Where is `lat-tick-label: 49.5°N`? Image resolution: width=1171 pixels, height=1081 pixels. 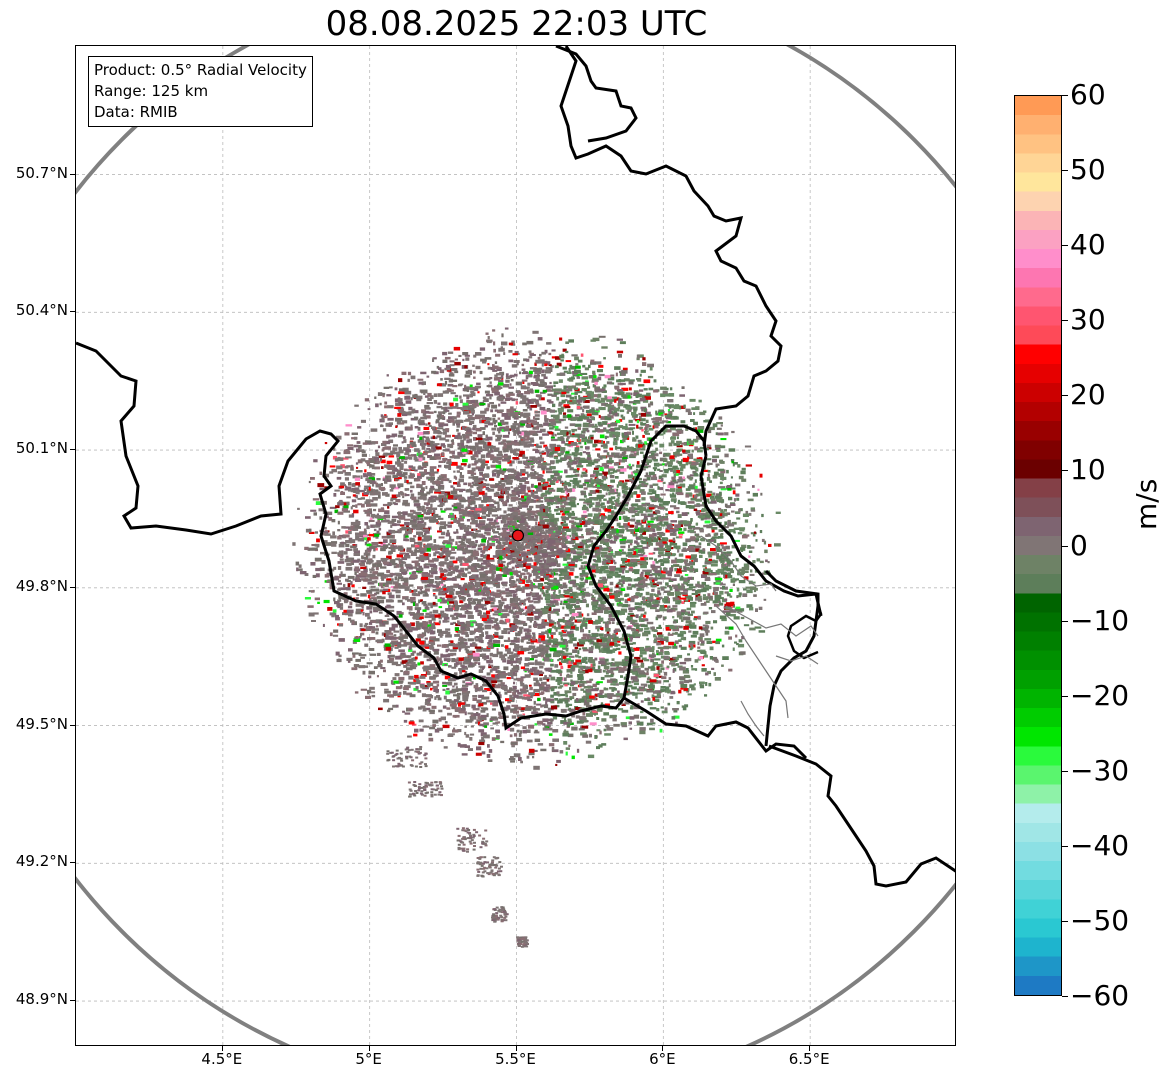 lat-tick-label: 49.5°N is located at coordinates (41, 723).